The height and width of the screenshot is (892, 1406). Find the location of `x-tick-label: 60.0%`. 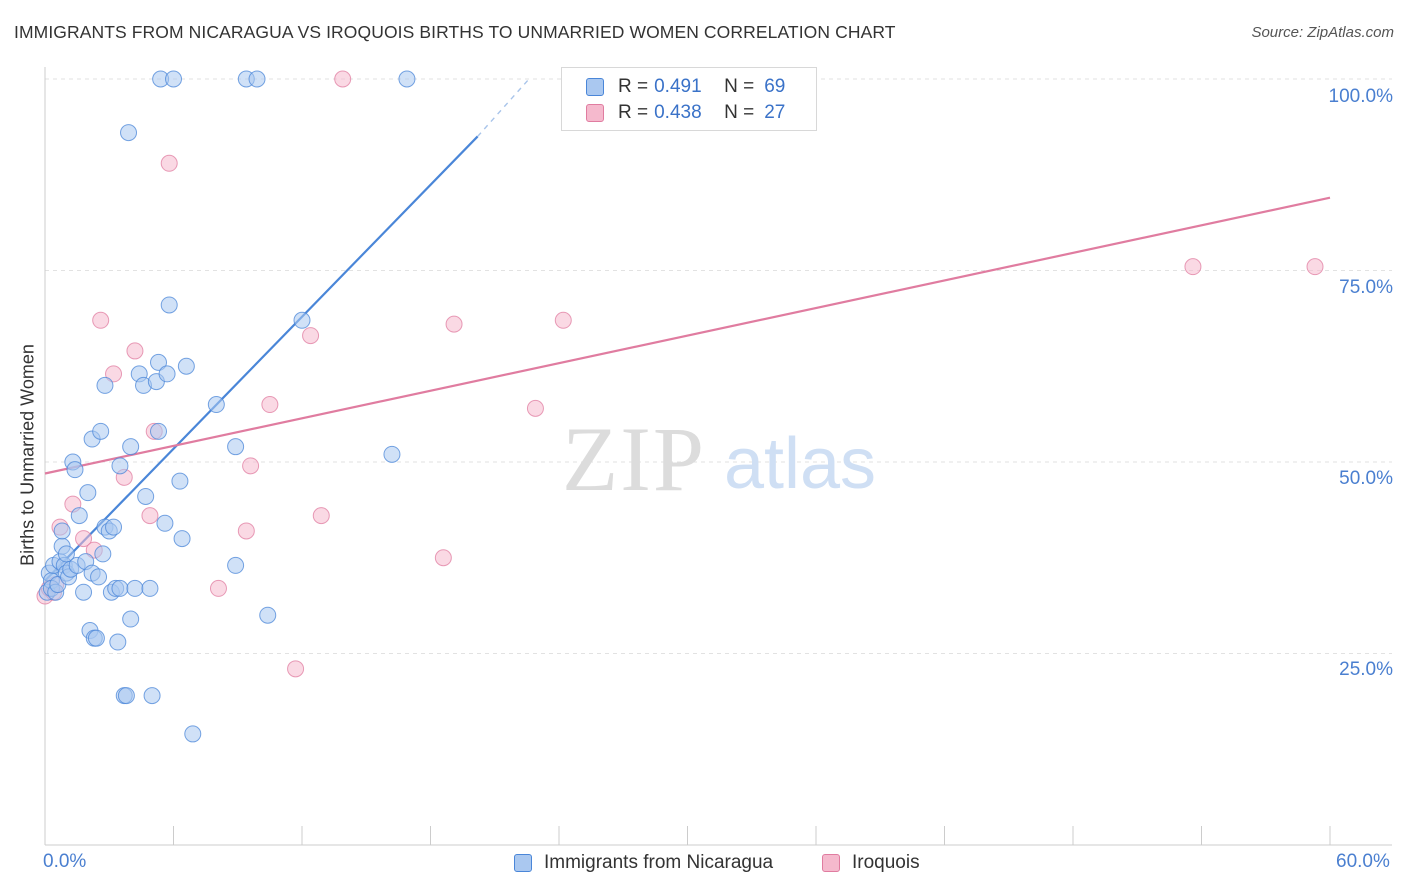

x-tick-label: 60.0% is located at coordinates (1363, 861).